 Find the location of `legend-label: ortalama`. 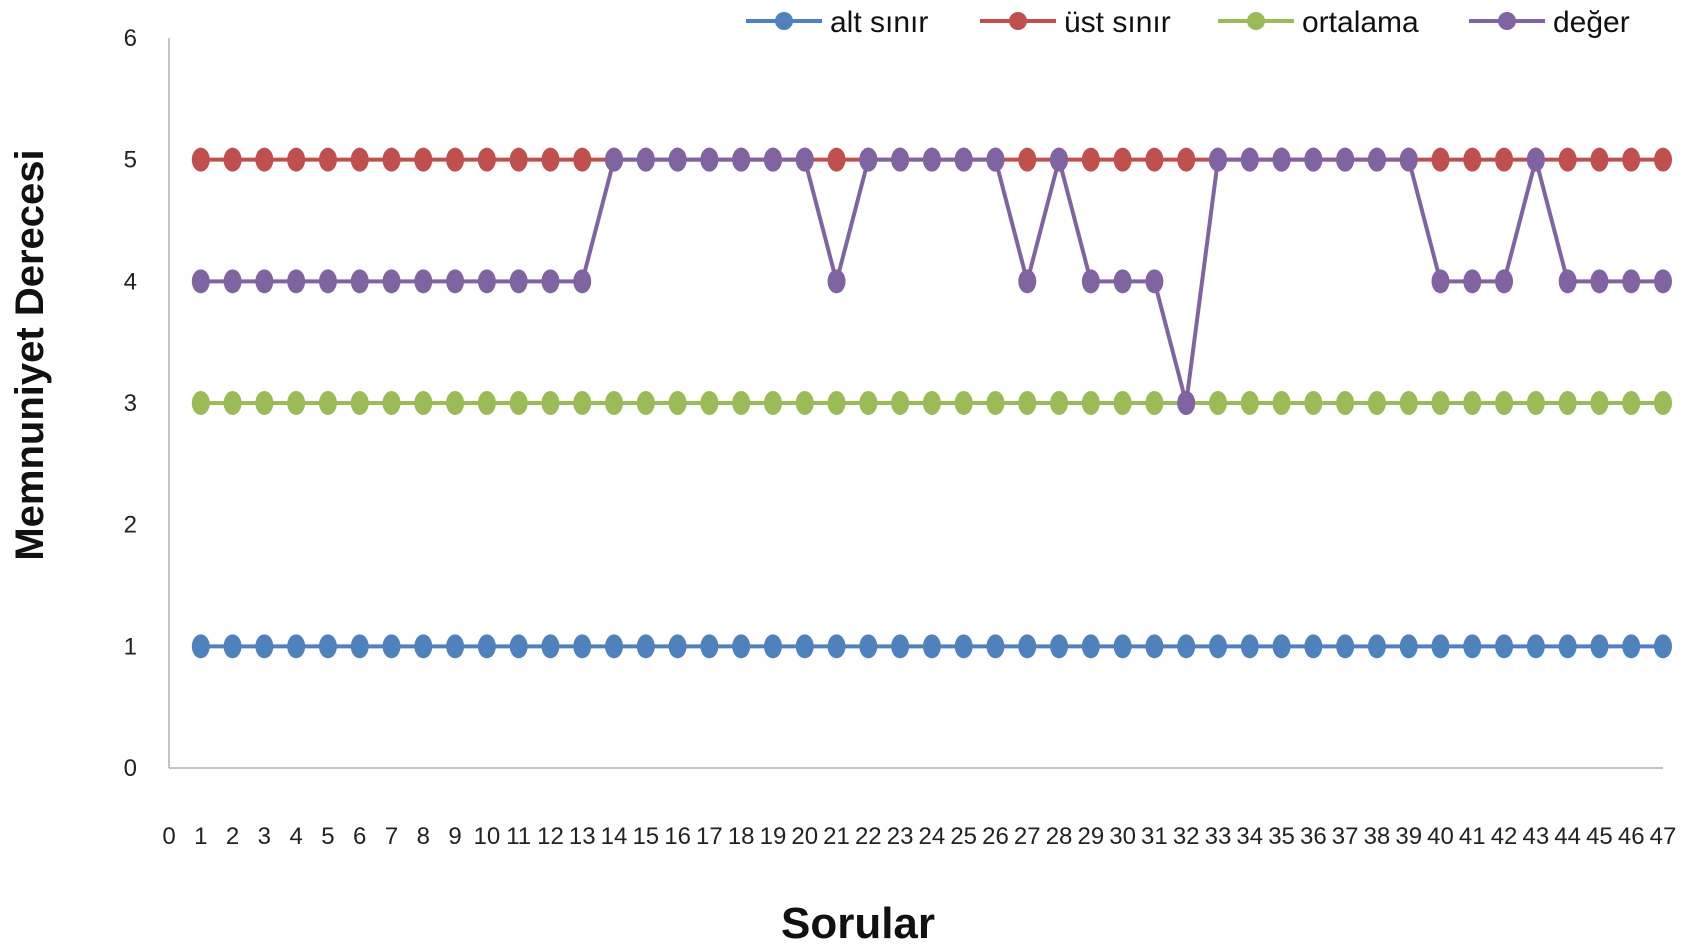

legend-label: ortalama is located at coordinates (1360, 22).